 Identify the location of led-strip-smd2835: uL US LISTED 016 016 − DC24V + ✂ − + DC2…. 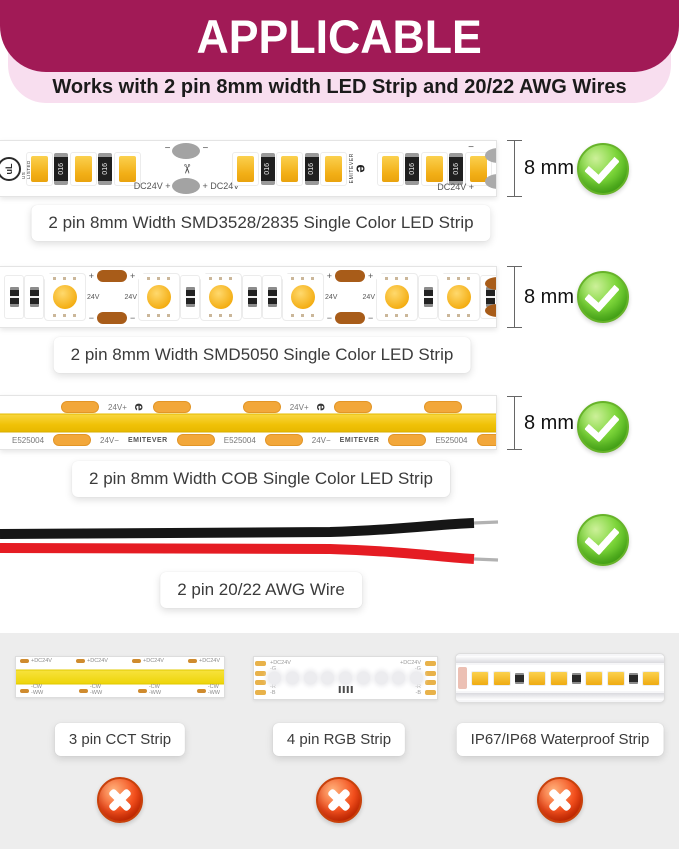
(248, 168).